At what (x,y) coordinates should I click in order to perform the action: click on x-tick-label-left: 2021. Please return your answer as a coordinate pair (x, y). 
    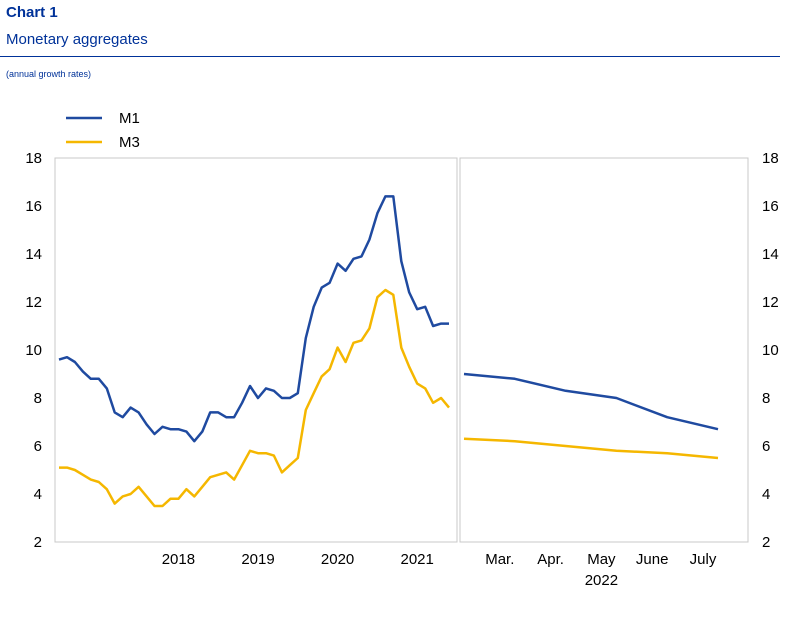
    Looking at the image, I should click on (417, 559).